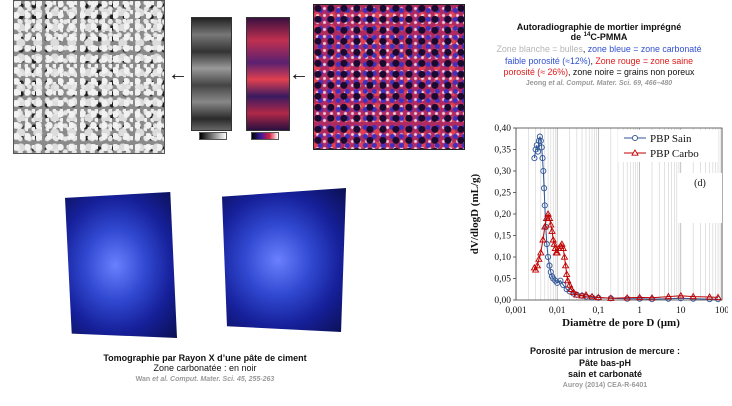 This screenshot has height=406, width=732. Describe the element at coordinates (502, 301) in the screenshot. I see `y-tick-label: 0,00` at that location.